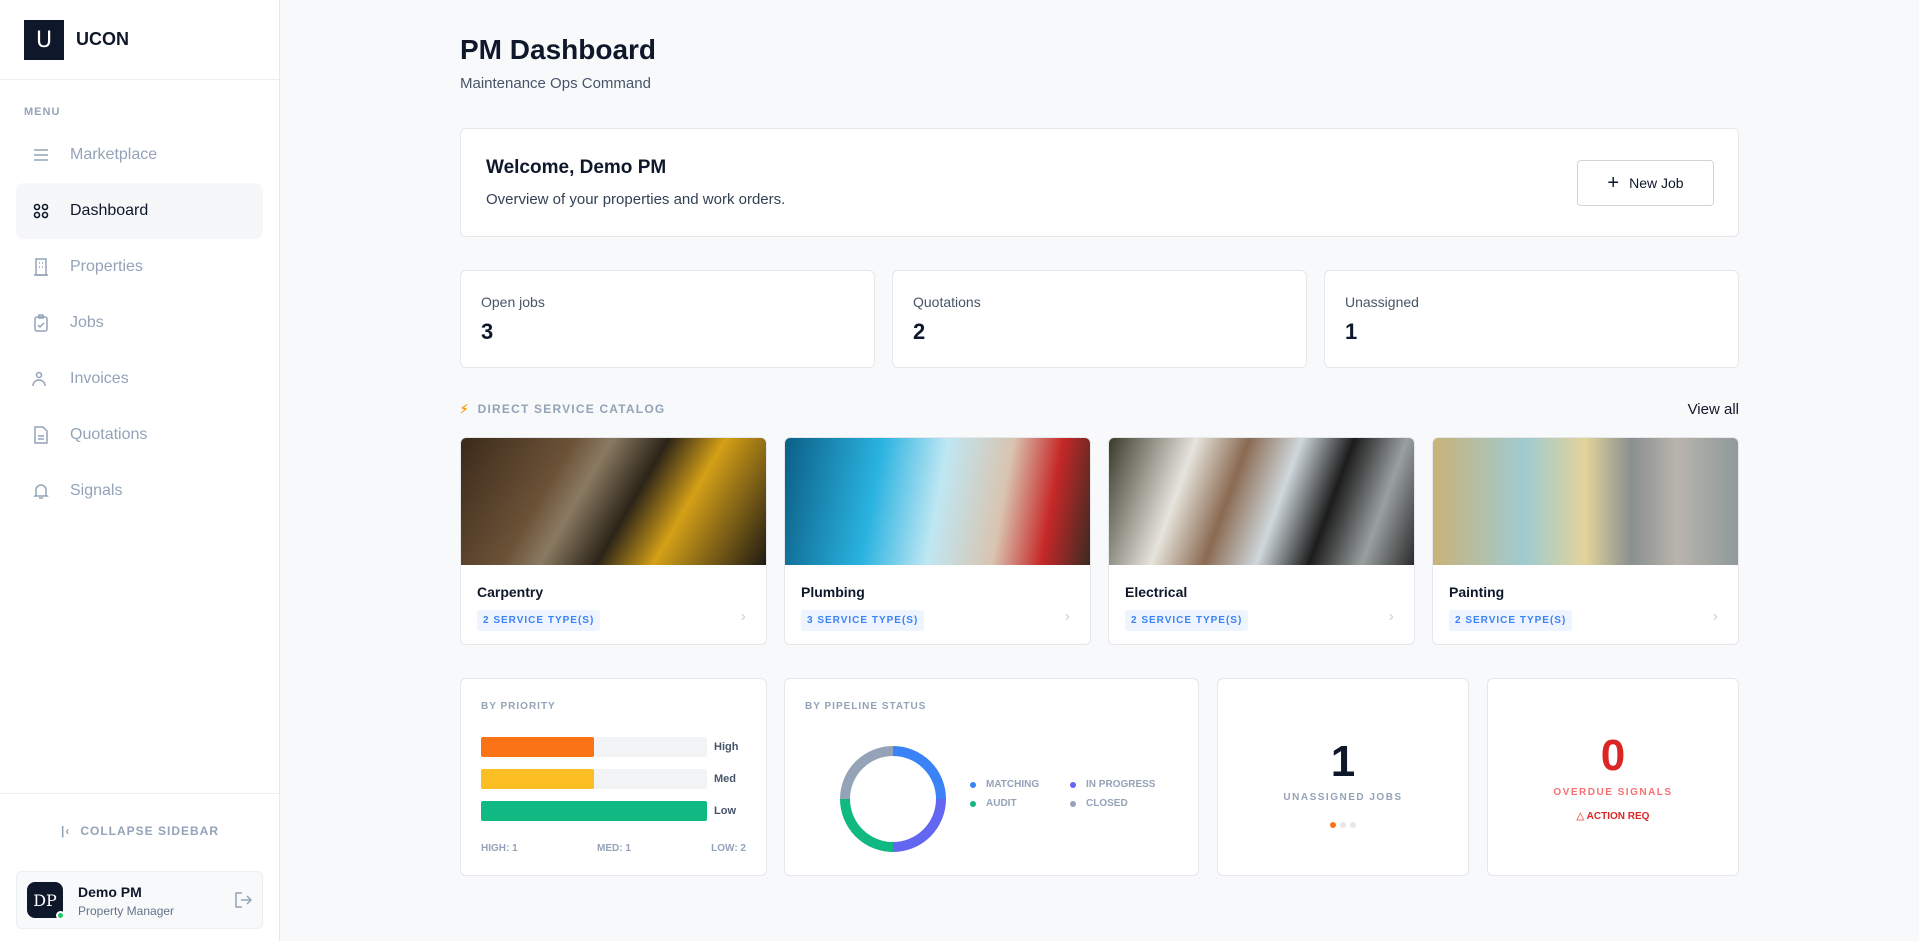  What do you see at coordinates (465, 409) in the screenshot?
I see `lightning-icon: ⚡︎` at bounding box center [465, 409].